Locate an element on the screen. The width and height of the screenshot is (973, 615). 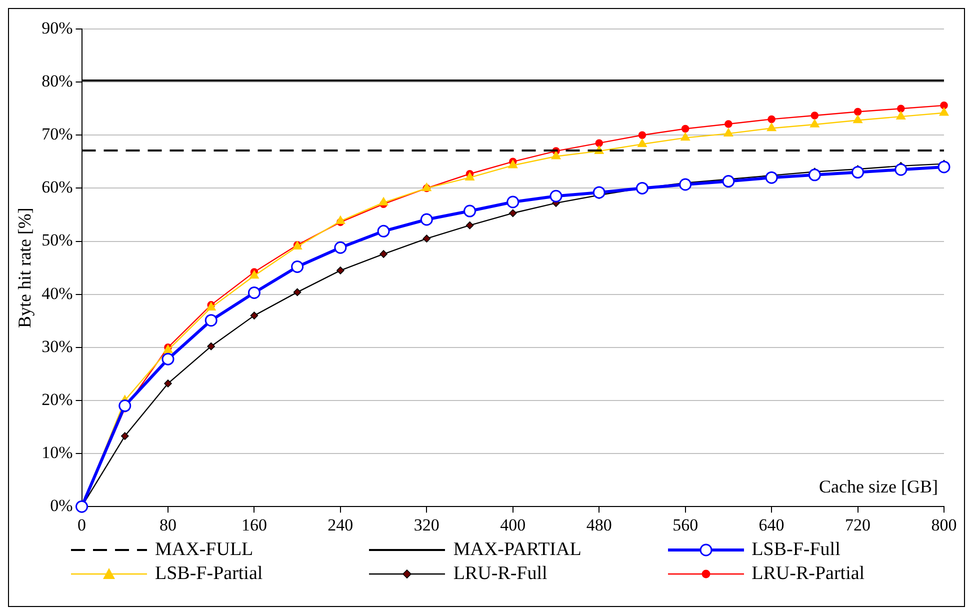
legend-label: MAX-FULL is located at coordinates (204, 550).